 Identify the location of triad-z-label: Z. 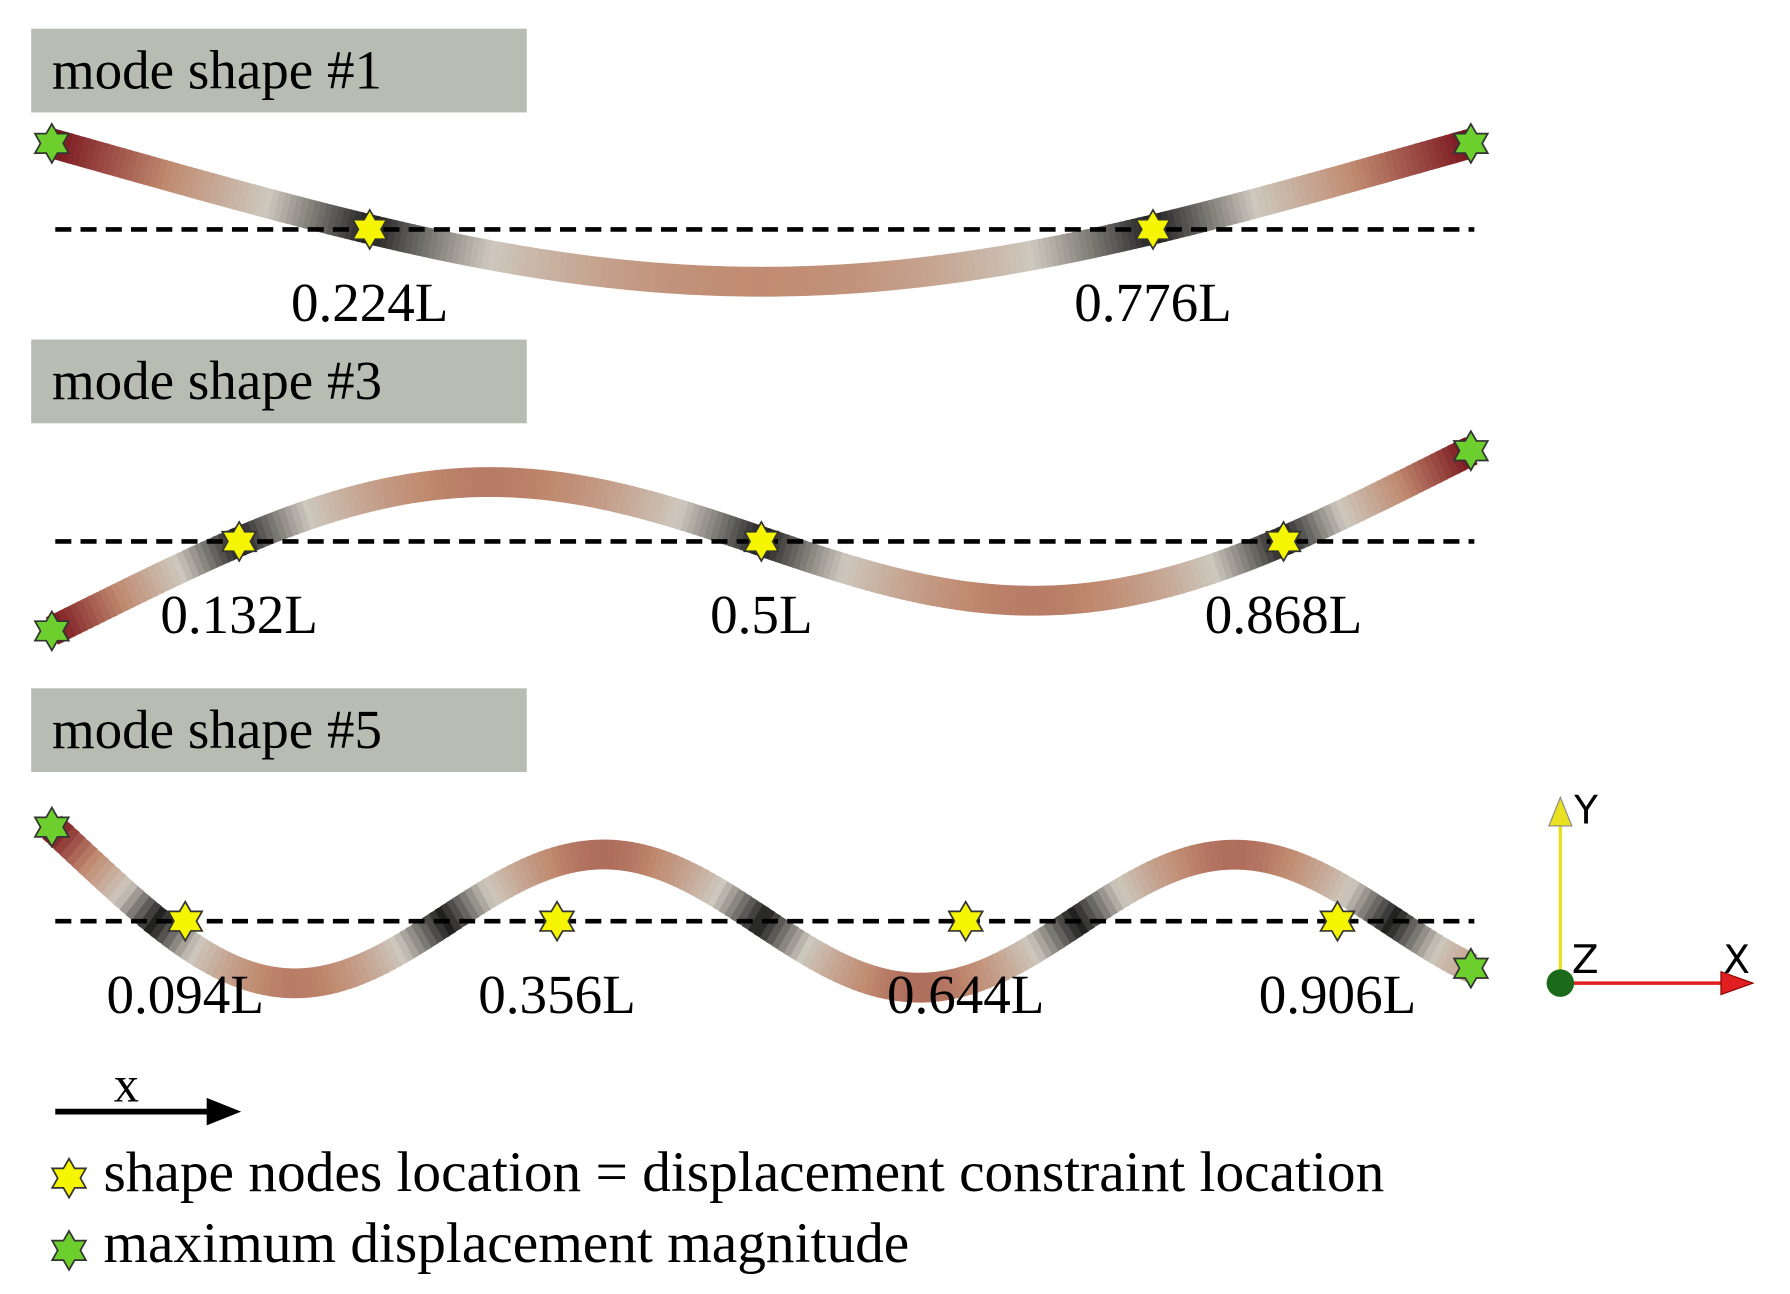
(1585, 960).